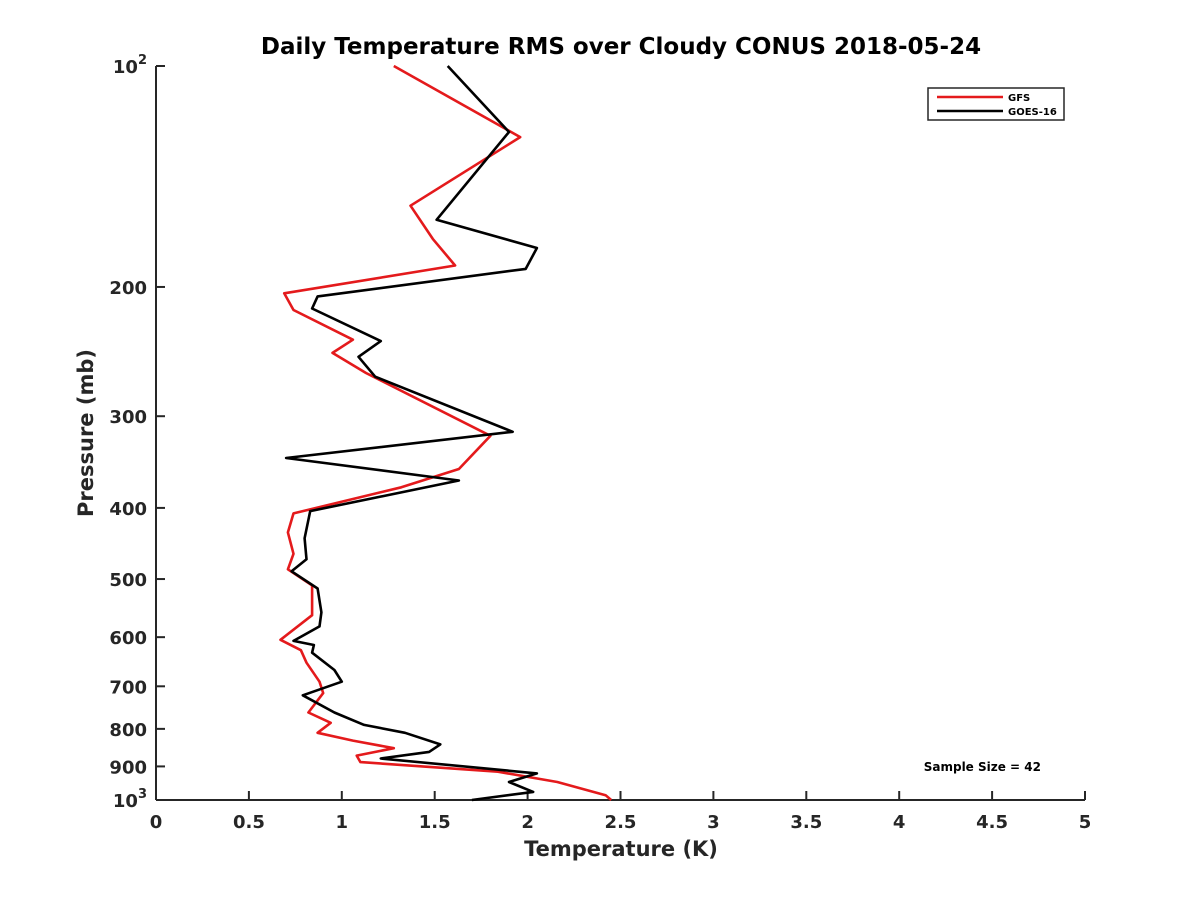  I want to click on x-tick-label: 3.5, so click(806, 822).